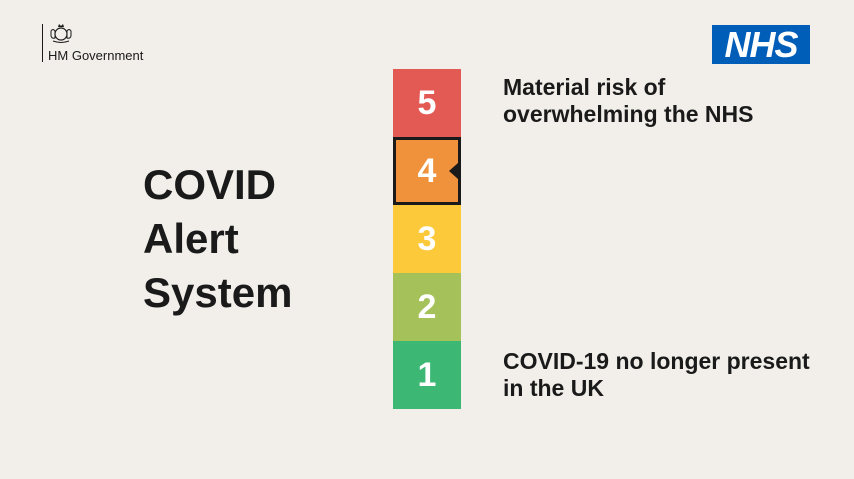  I want to click on title-line: COVID, so click(210, 184).